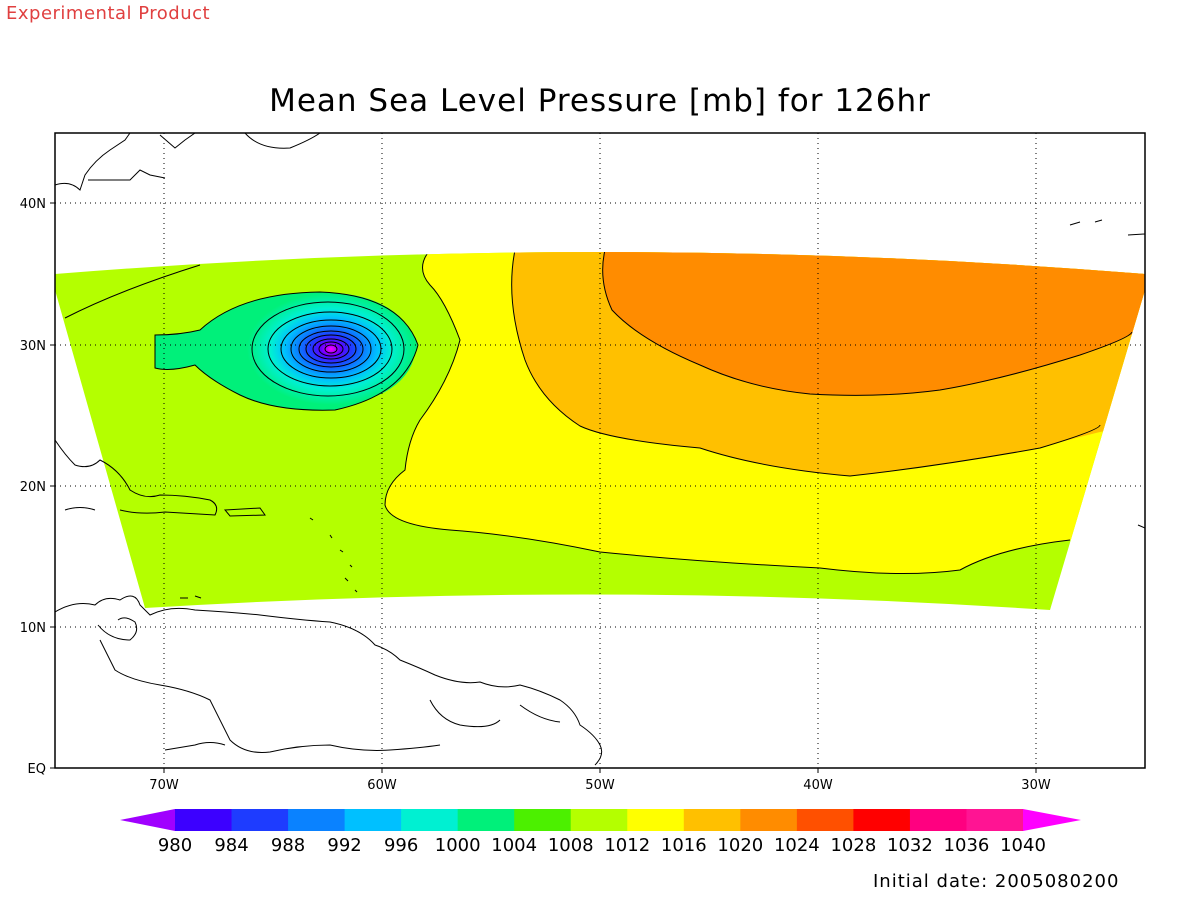  What do you see at coordinates (33, 346) in the screenshot?
I see `lat-label: 30N` at bounding box center [33, 346].